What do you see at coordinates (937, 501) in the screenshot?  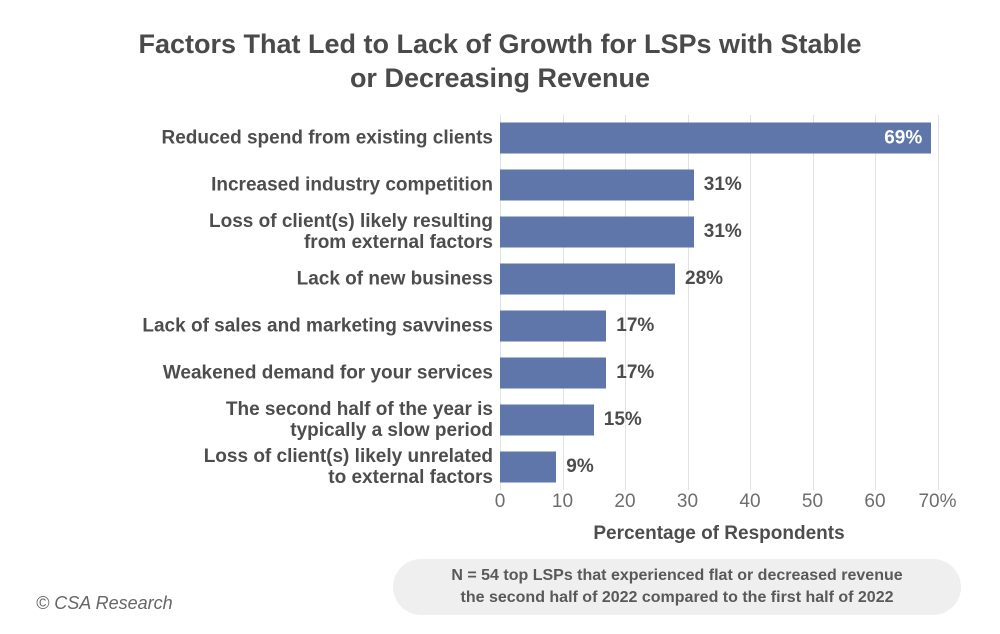 I see `x-tick-label: 70%` at bounding box center [937, 501].